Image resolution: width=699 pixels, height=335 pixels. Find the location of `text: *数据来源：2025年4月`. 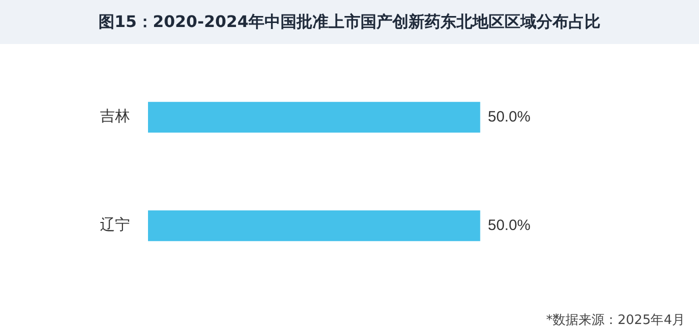

text: *数据来源：2025年4月 is located at coordinates (615, 320).